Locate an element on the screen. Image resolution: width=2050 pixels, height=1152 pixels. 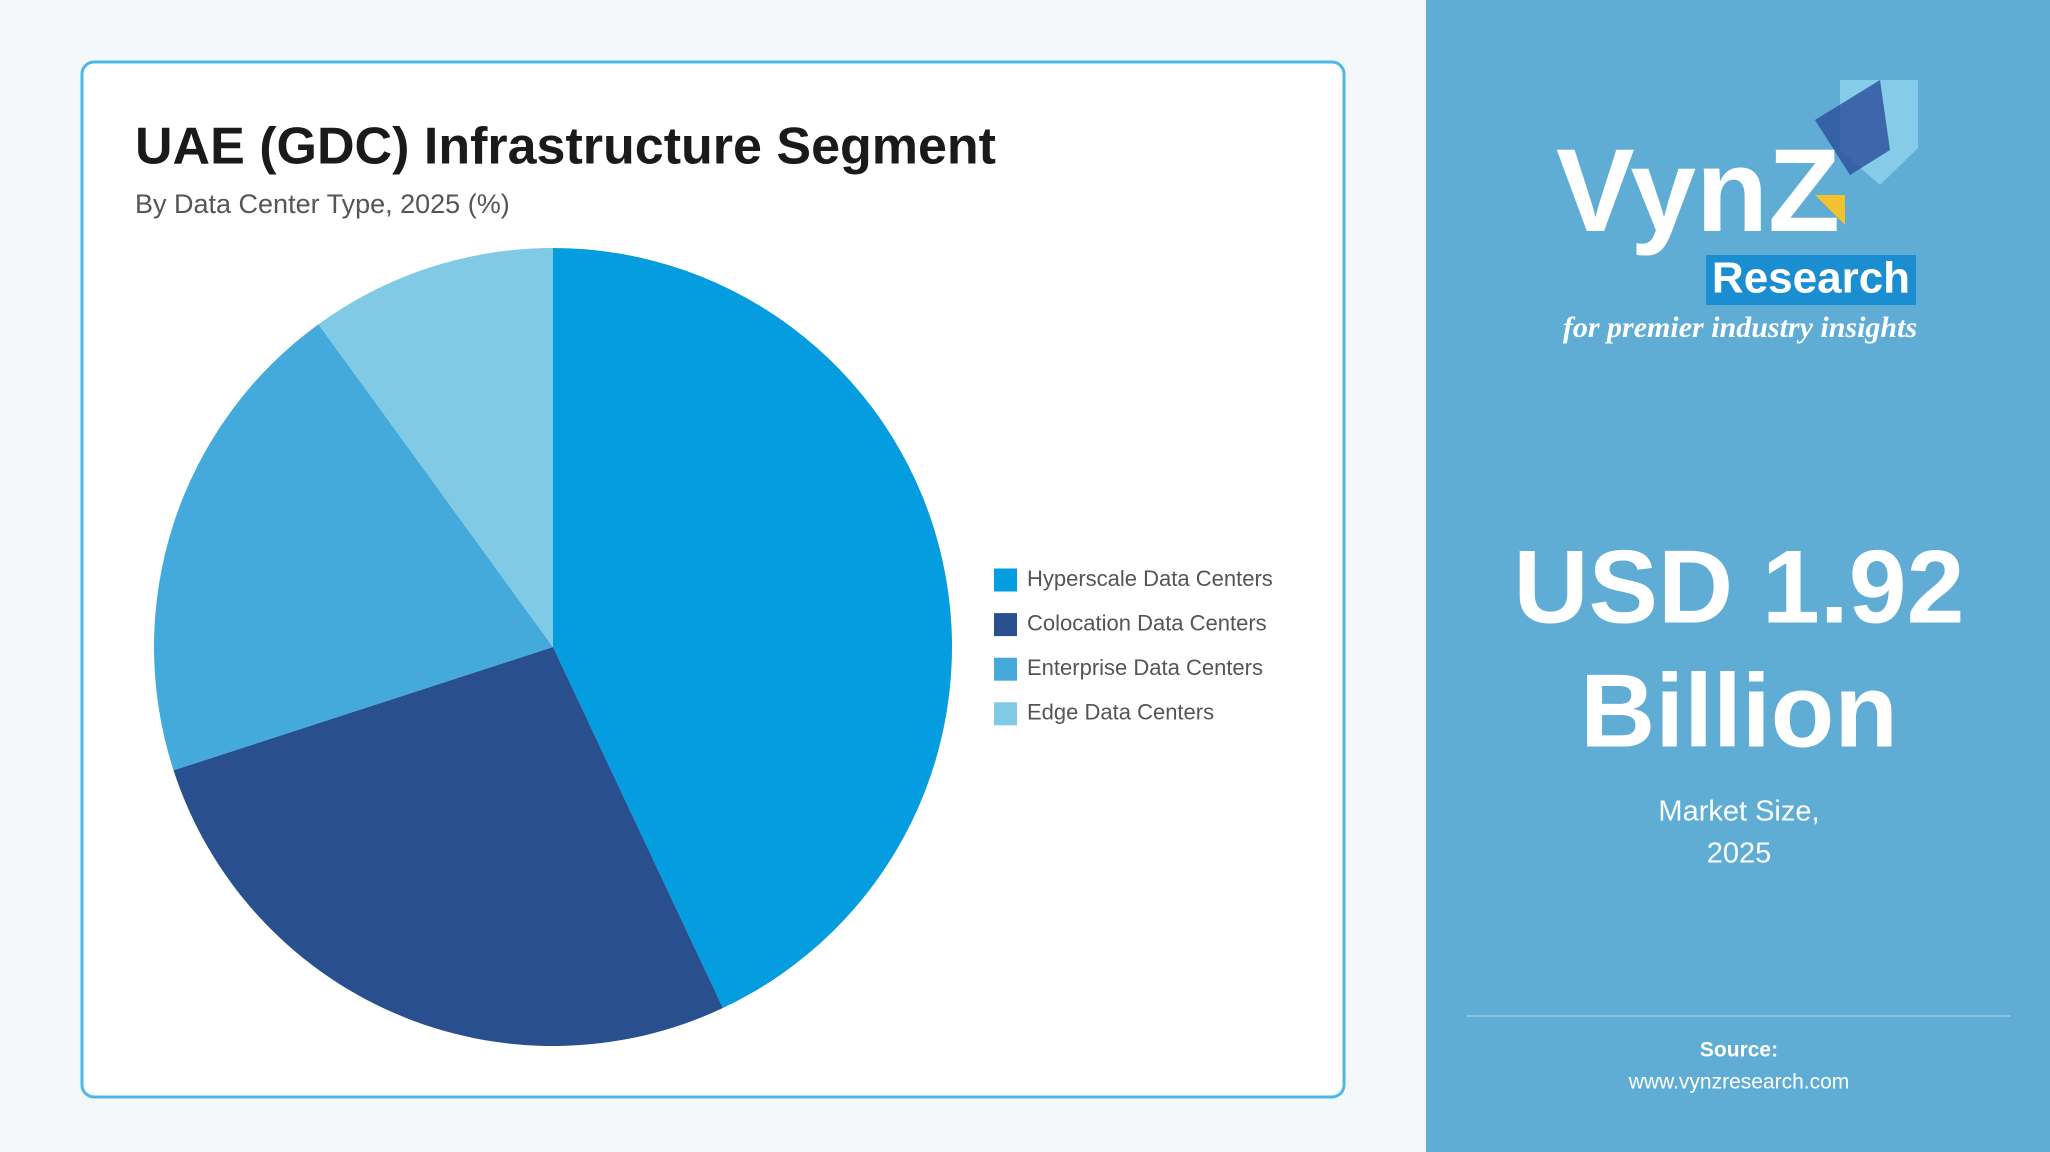
logo-sub: Research is located at coordinates (1811, 278).